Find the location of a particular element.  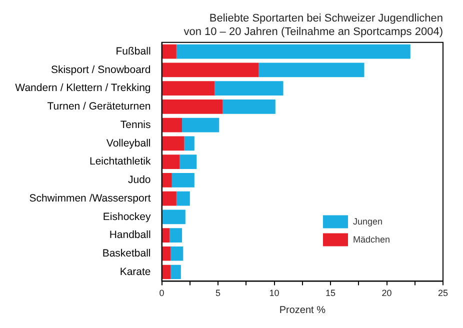

text: von 10 – 20 Jahren (Teilnahme an Sportcamps 2004) is located at coordinates (313, 32).